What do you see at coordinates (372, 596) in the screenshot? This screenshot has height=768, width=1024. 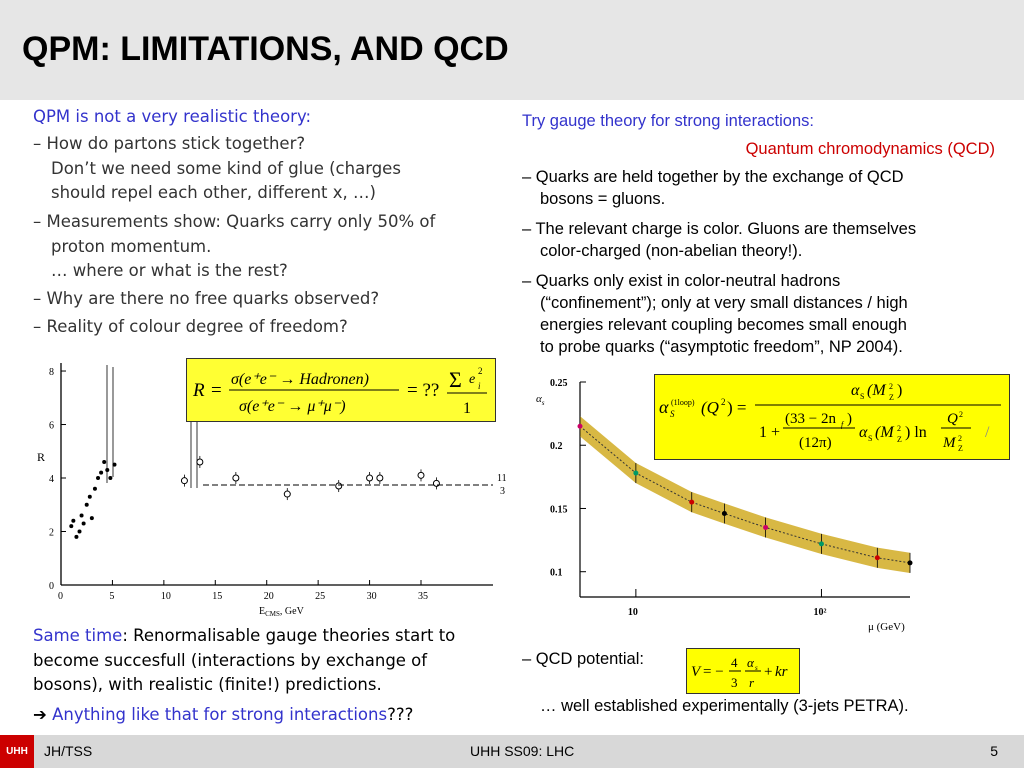 I see `x-tick-label: 30` at bounding box center [372, 596].